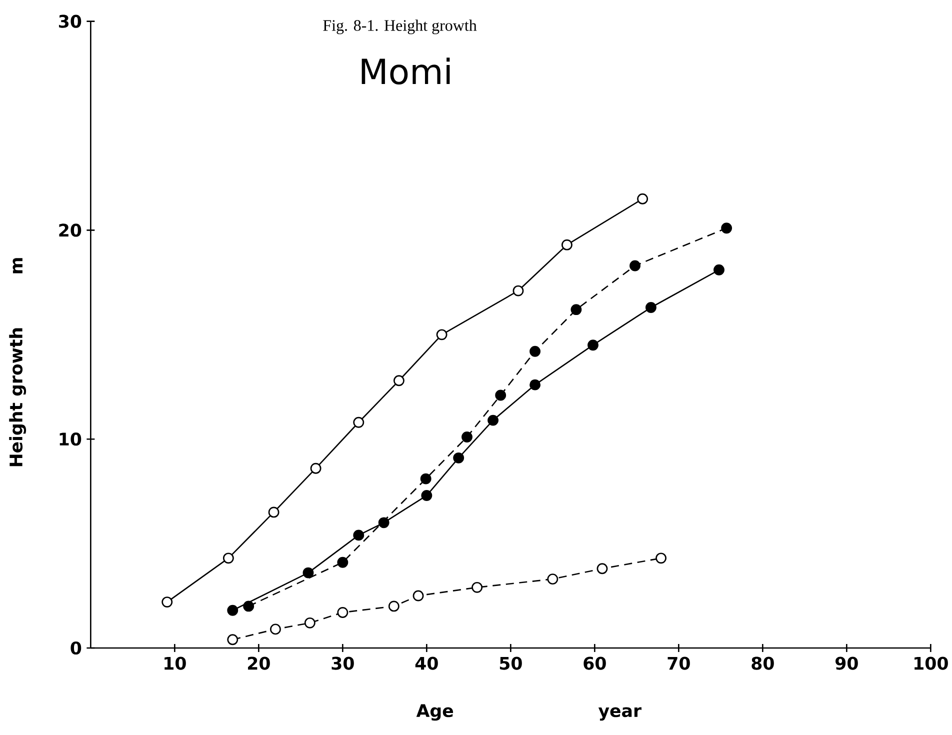 This screenshot has width=952, height=735. I want to click on chart-title: Fig. 8-1. Height growth, so click(400, 27).